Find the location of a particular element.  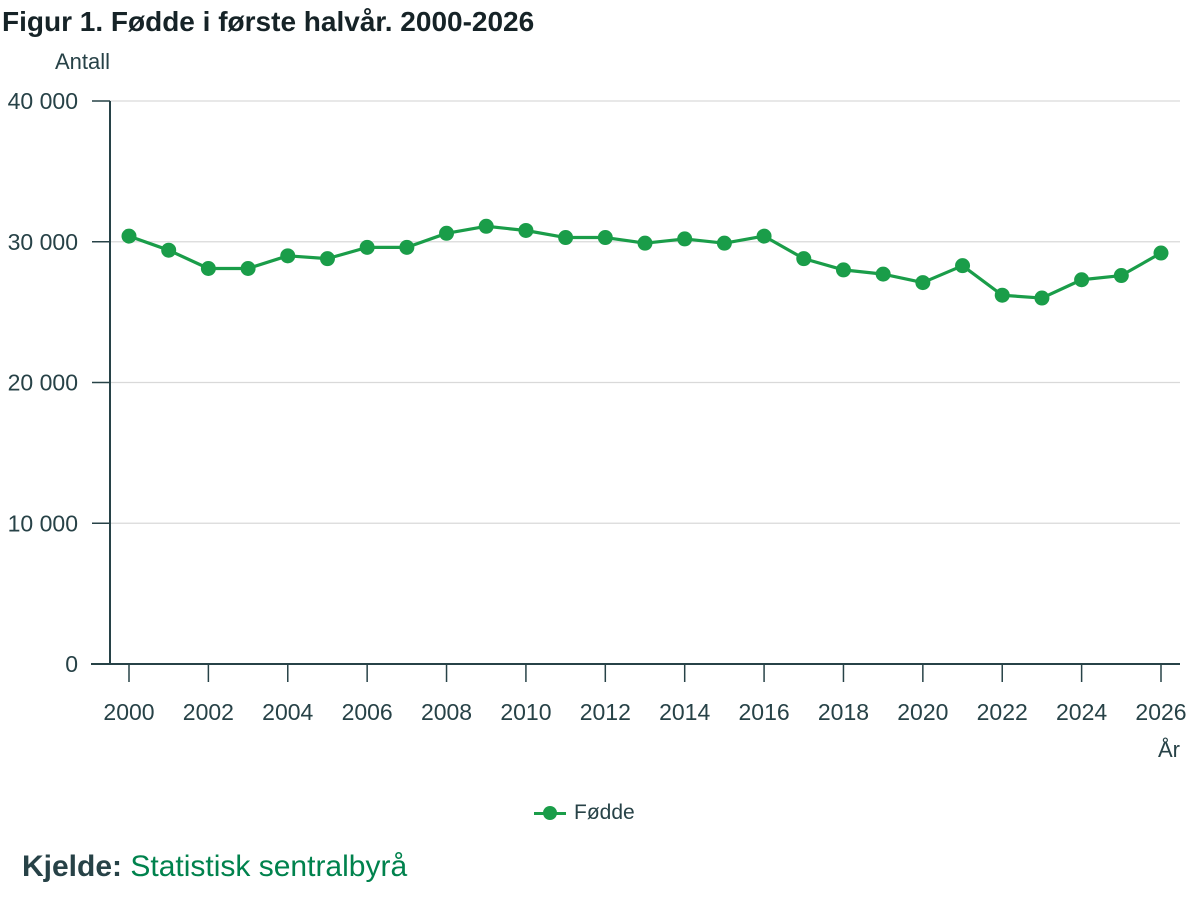

x-tick-label: 2024 is located at coordinates (1081, 712).